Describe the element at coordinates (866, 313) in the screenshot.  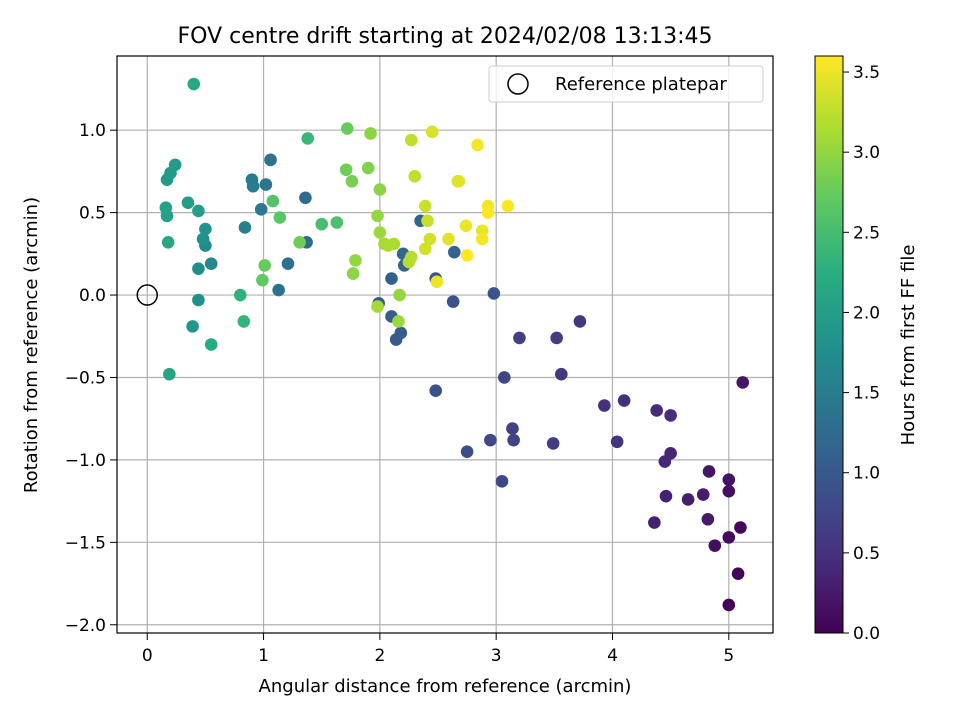
I see `colorbar-tick-label: 2.0` at that location.